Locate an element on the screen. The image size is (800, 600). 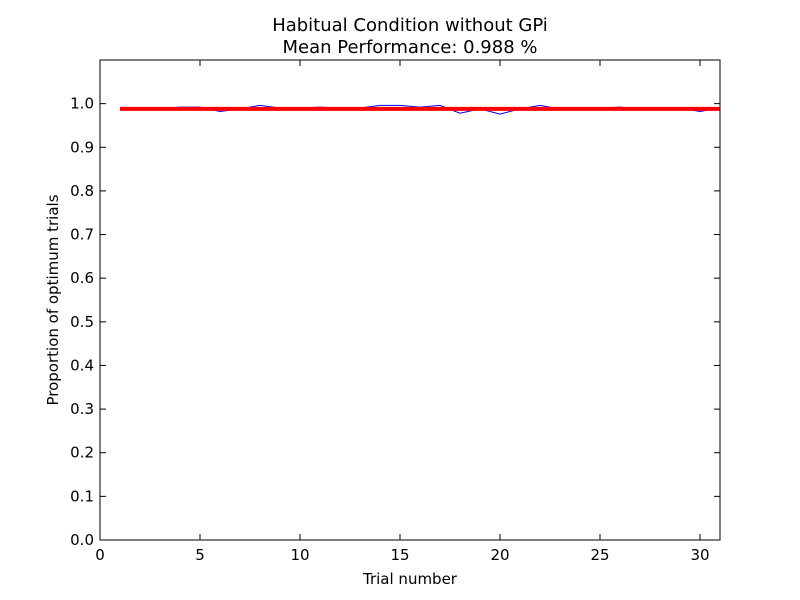
x-tick-label: 25 is located at coordinates (599, 555).